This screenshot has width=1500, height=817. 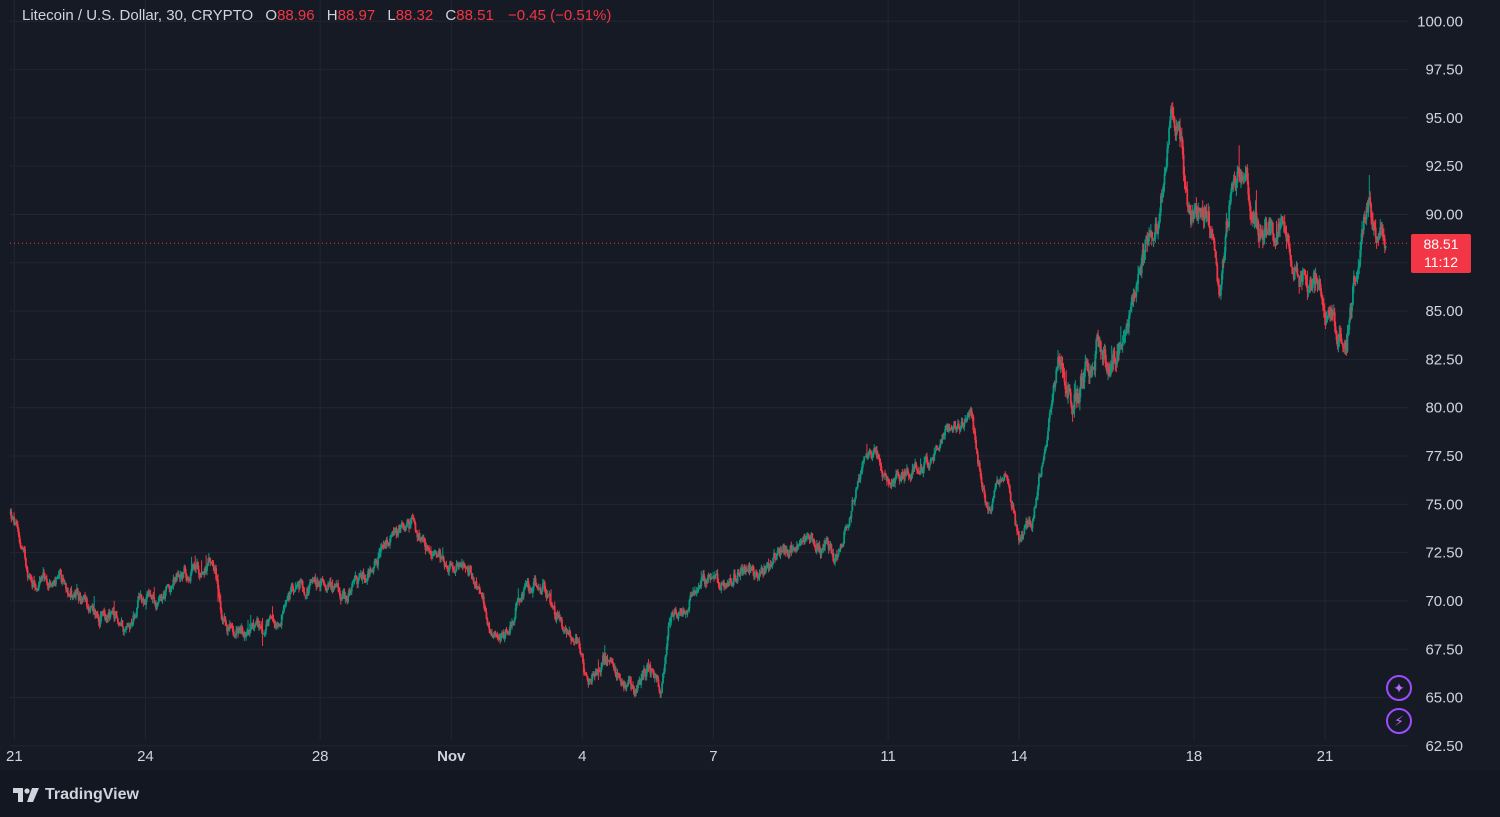 I want to click on low-value: 88.32, so click(x=414, y=15).